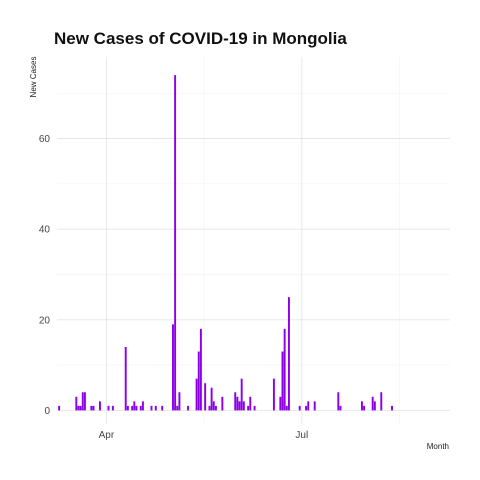 The height and width of the screenshot is (480, 480). What do you see at coordinates (33, 77) in the screenshot?
I see `y-axis-label: New Cases` at bounding box center [33, 77].